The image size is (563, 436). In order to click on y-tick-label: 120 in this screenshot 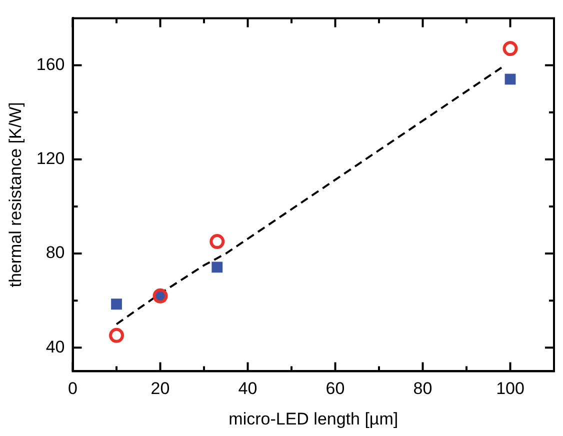, I will do `click(50, 158)`.